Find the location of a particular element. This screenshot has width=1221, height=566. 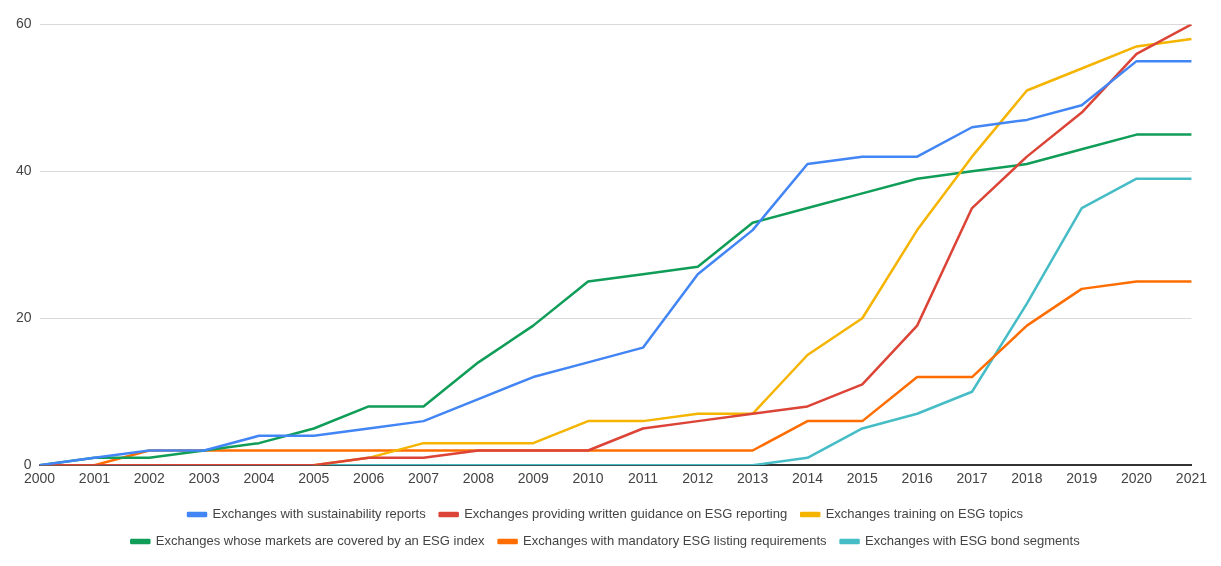

y-tick-label: 0 is located at coordinates (27, 464).